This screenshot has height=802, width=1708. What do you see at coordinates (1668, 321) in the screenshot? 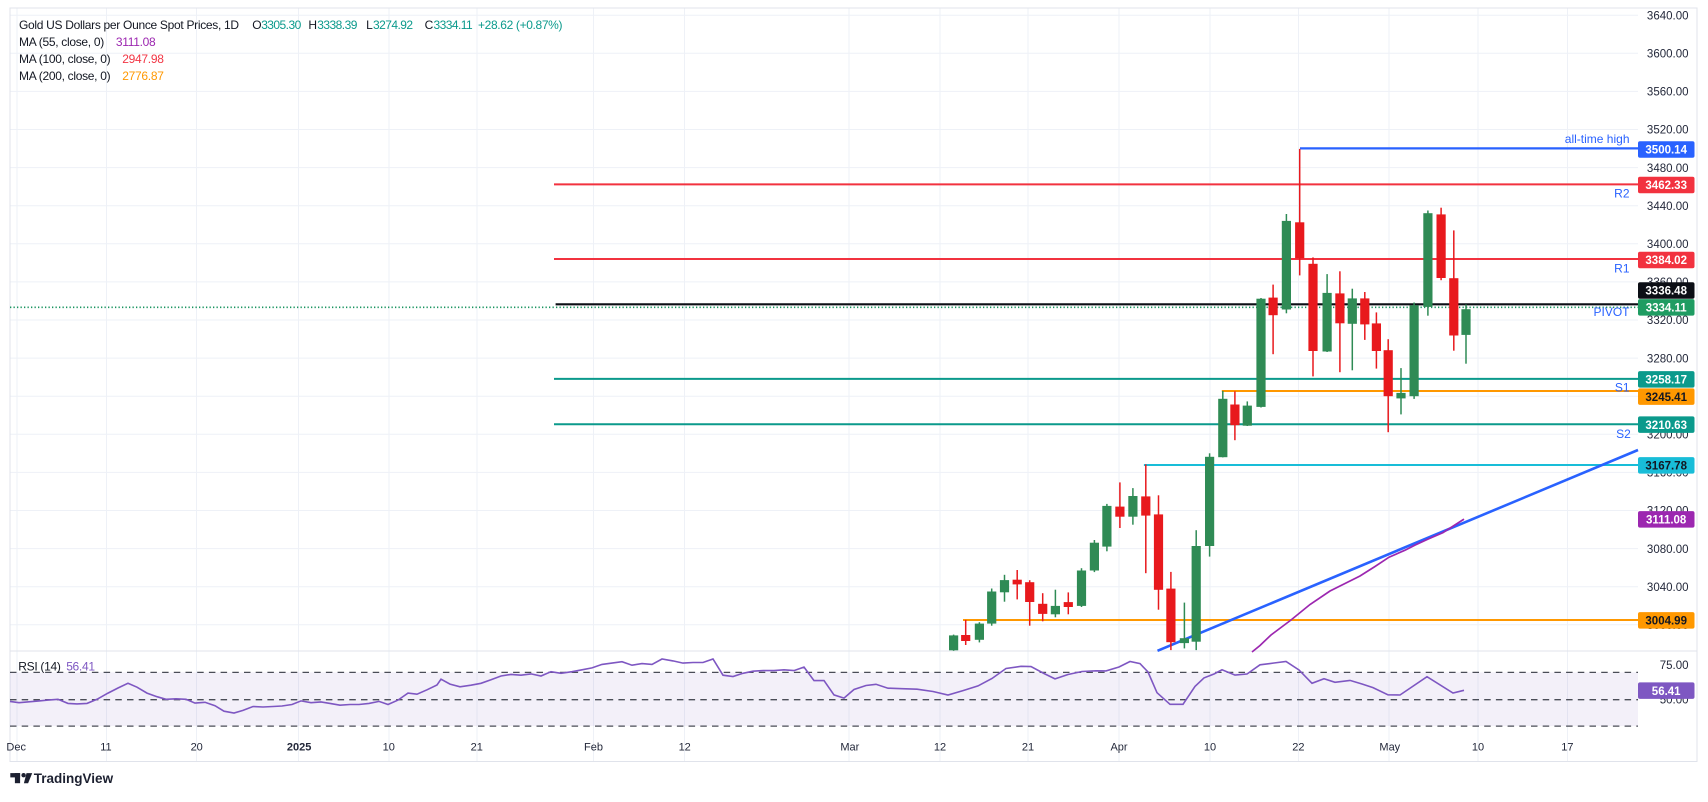
I see `svg-text: 3320.00` at bounding box center [1668, 321].